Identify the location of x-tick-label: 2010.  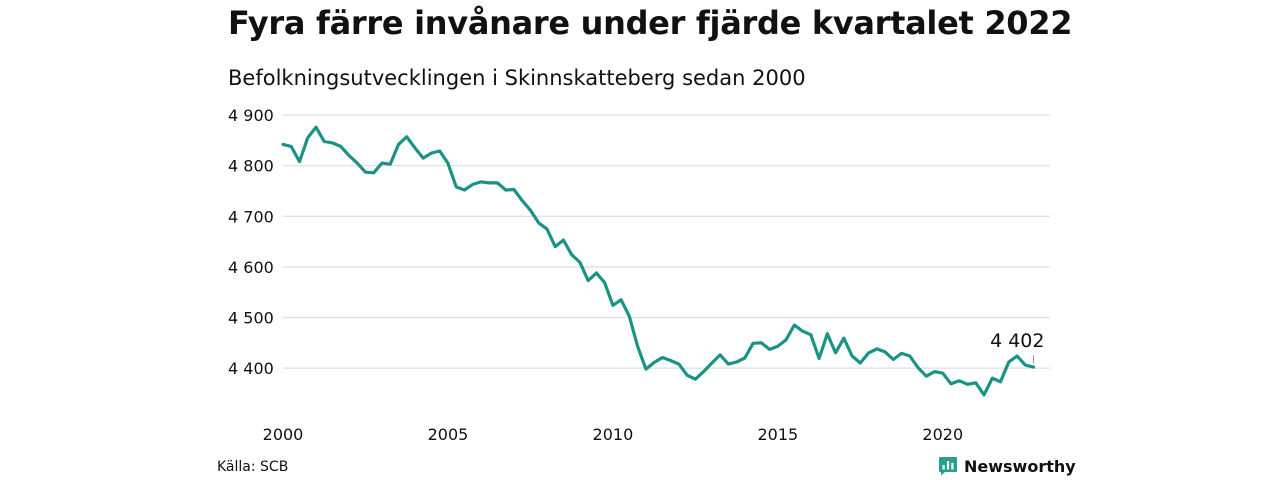
(613, 434).